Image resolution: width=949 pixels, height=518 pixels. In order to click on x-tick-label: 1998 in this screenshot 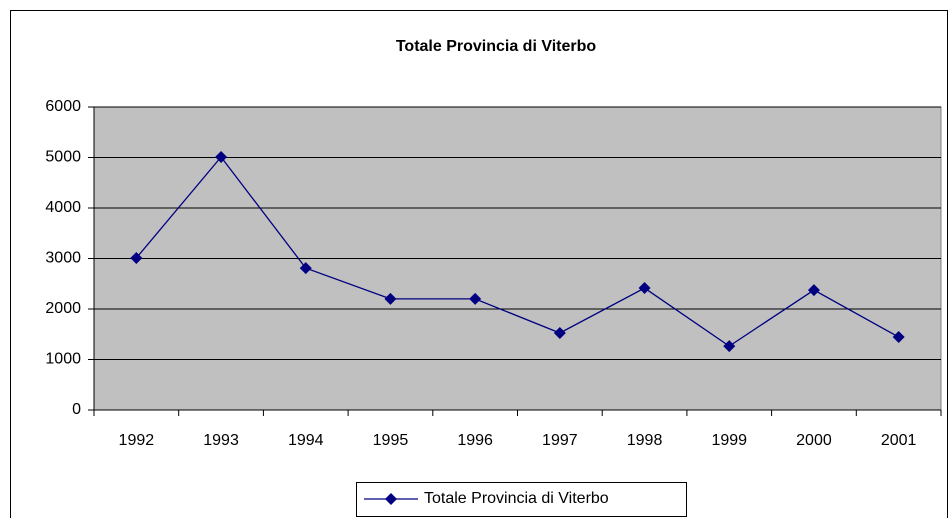, I will do `click(645, 440)`.